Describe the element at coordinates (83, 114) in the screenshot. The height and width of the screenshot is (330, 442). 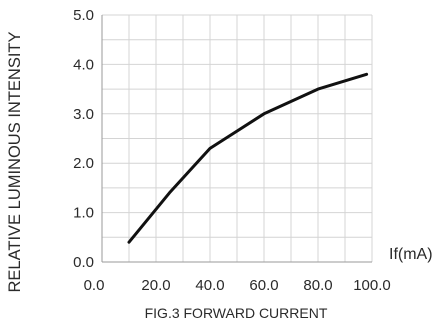
I see `y-tick-label: 3.0` at that location.